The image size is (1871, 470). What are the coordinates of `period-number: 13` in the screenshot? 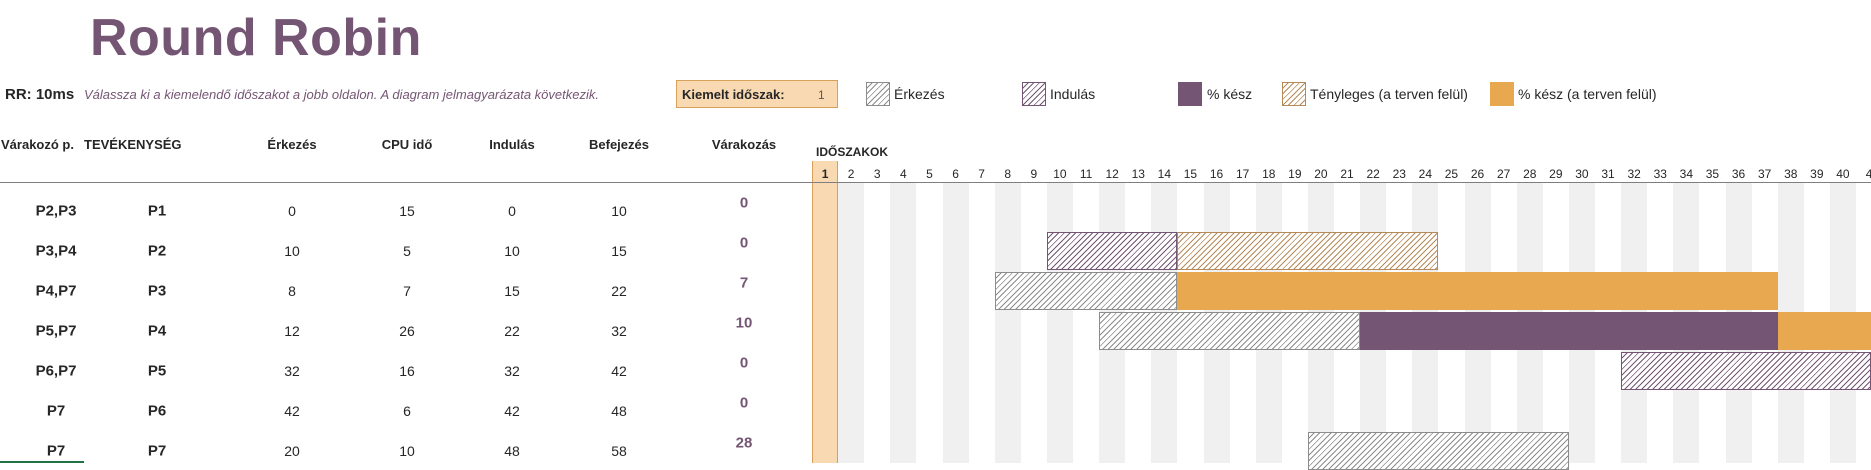 It's located at (1138, 174).